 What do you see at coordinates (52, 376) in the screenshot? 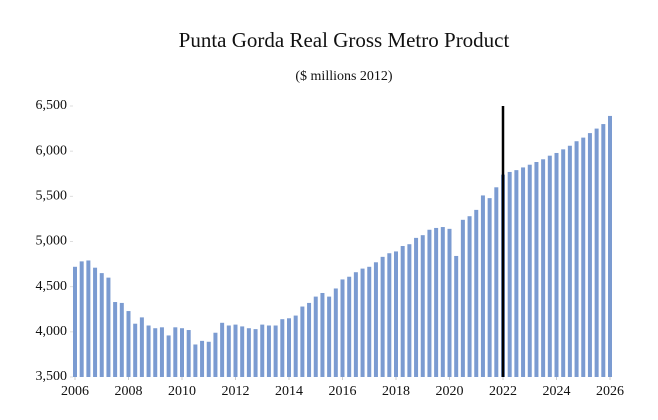
I see `y-tick-label: 3,500` at bounding box center [52, 376].